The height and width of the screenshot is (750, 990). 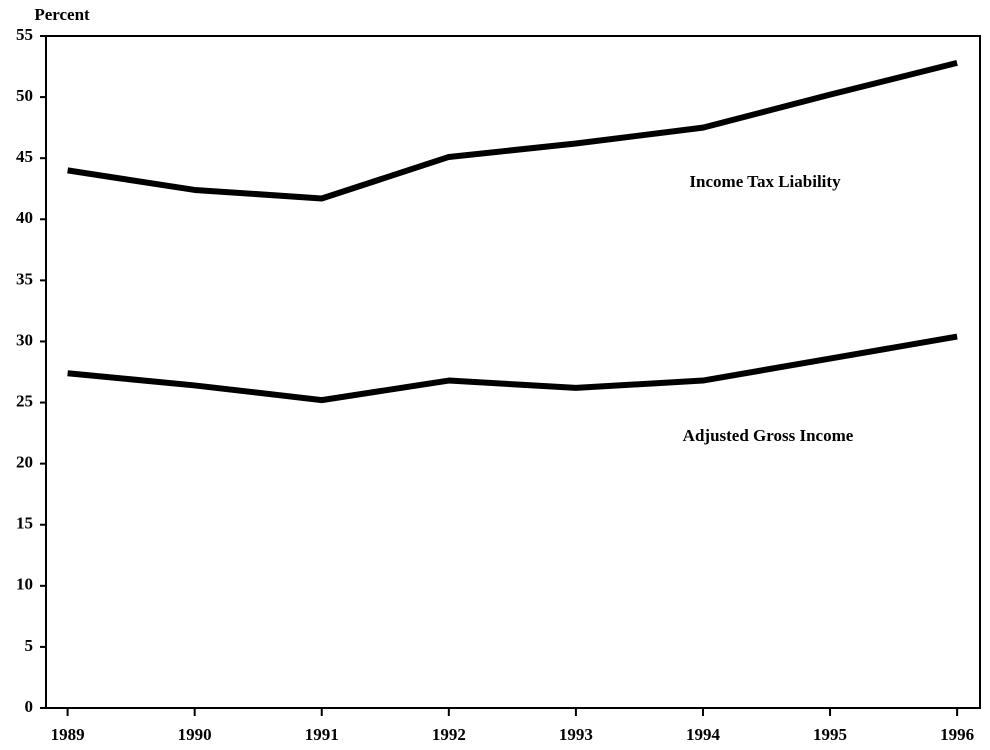 What do you see at coordinates (830, 734) in the screenshot?
I see `x-tick-label: 1995` at bounding box center [830, 734].